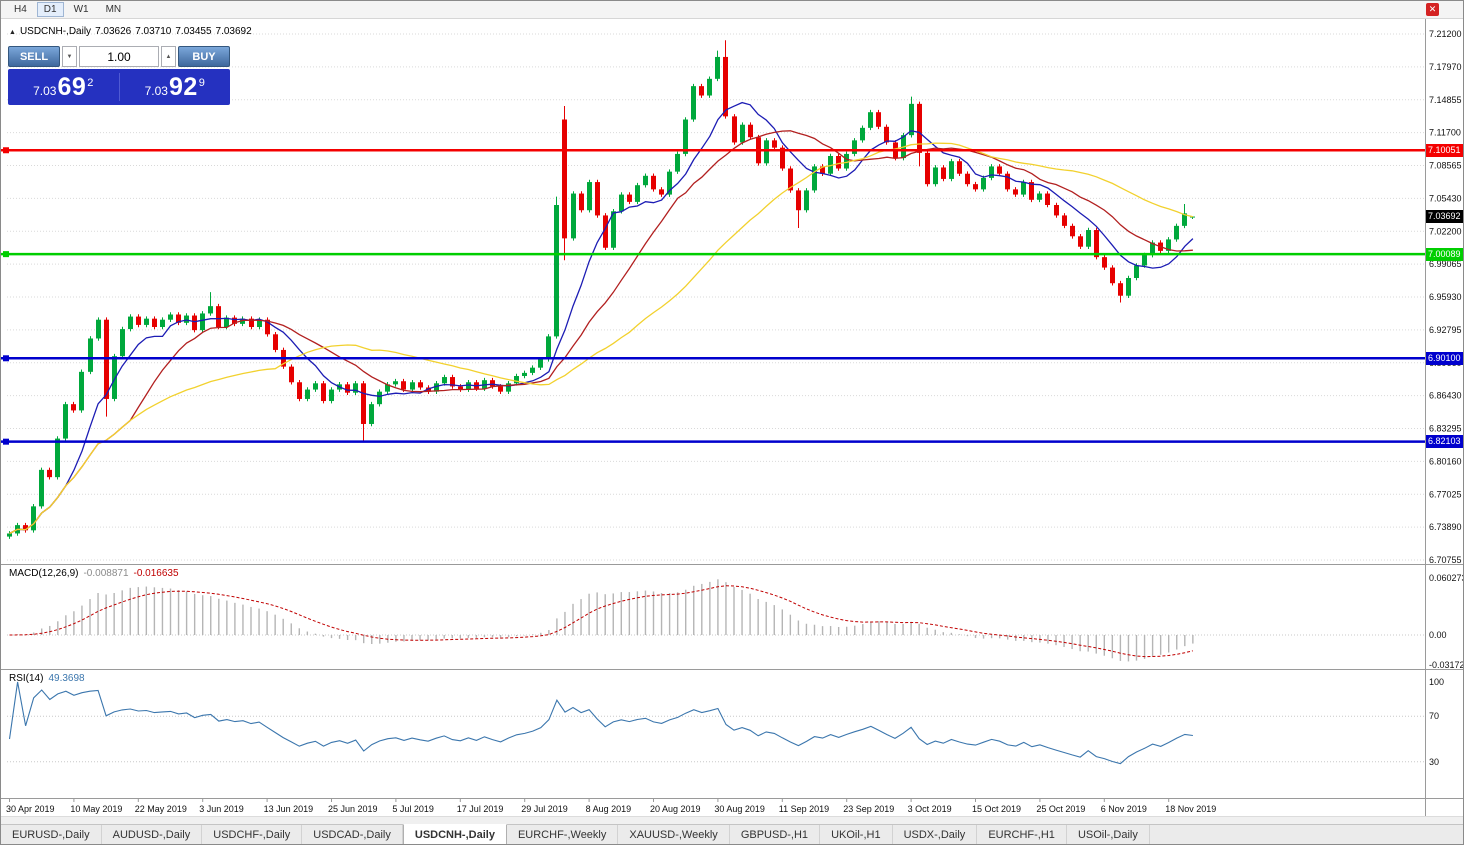  Describe the element at coordinates (1445, 166) in the screenshot. I see `svg-text: 7.08565` at that location.